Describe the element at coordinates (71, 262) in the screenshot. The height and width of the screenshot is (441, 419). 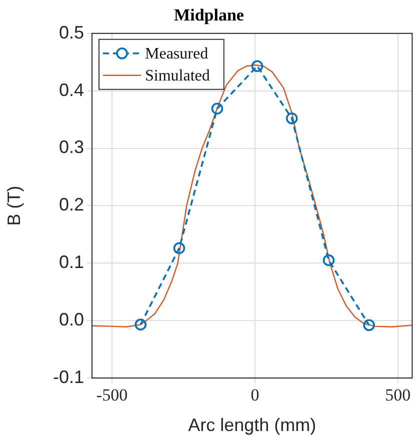
I see `y-tick-label: 0.1` at that location.